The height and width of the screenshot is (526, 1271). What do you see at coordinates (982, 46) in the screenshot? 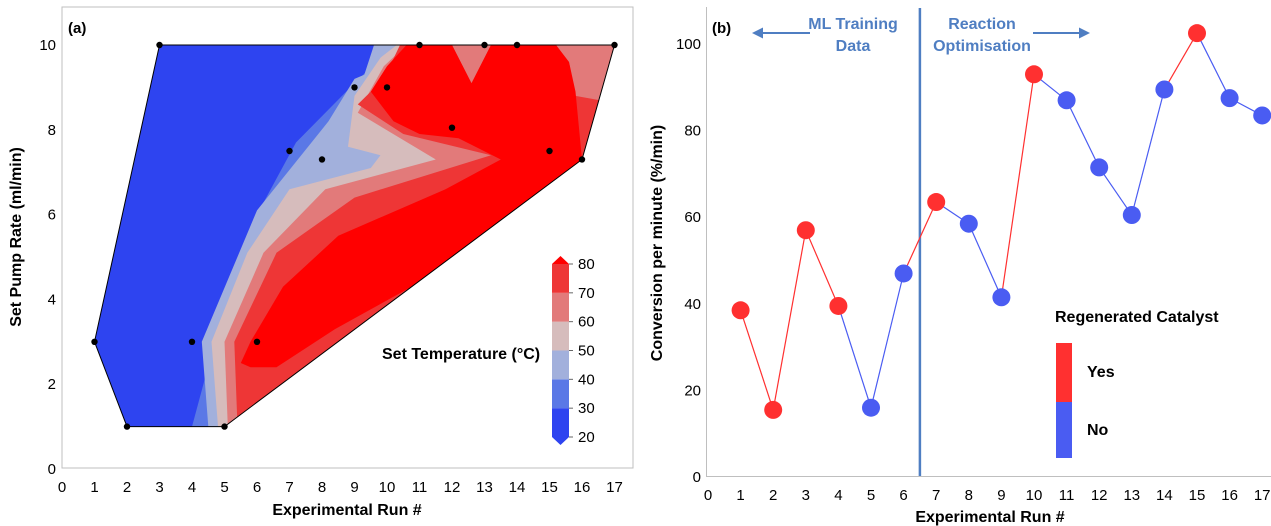
I see `annotation-reaction-line2: Optimisation` at bounding box center [982, 46].